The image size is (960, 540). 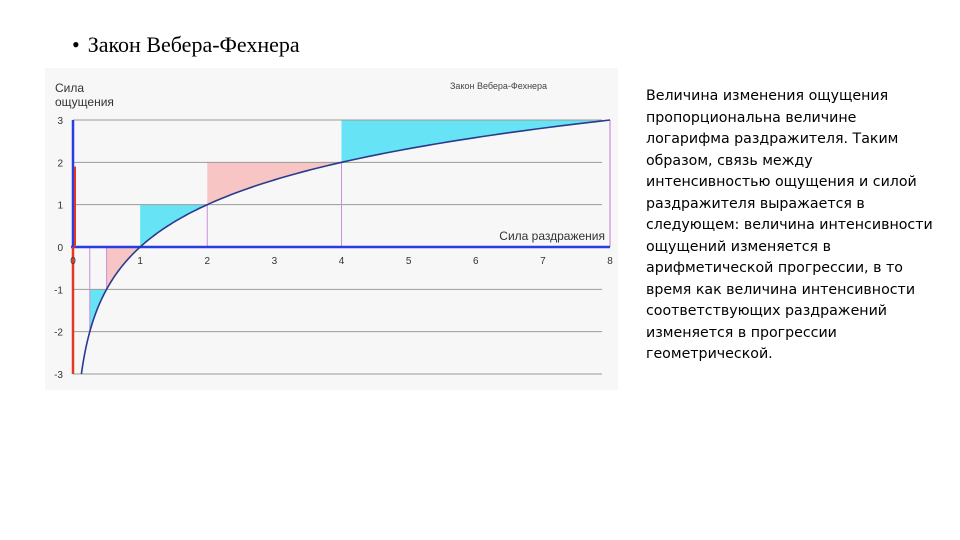 I want to click on y-tick-label-3: 3, so click(x=60, y=121).